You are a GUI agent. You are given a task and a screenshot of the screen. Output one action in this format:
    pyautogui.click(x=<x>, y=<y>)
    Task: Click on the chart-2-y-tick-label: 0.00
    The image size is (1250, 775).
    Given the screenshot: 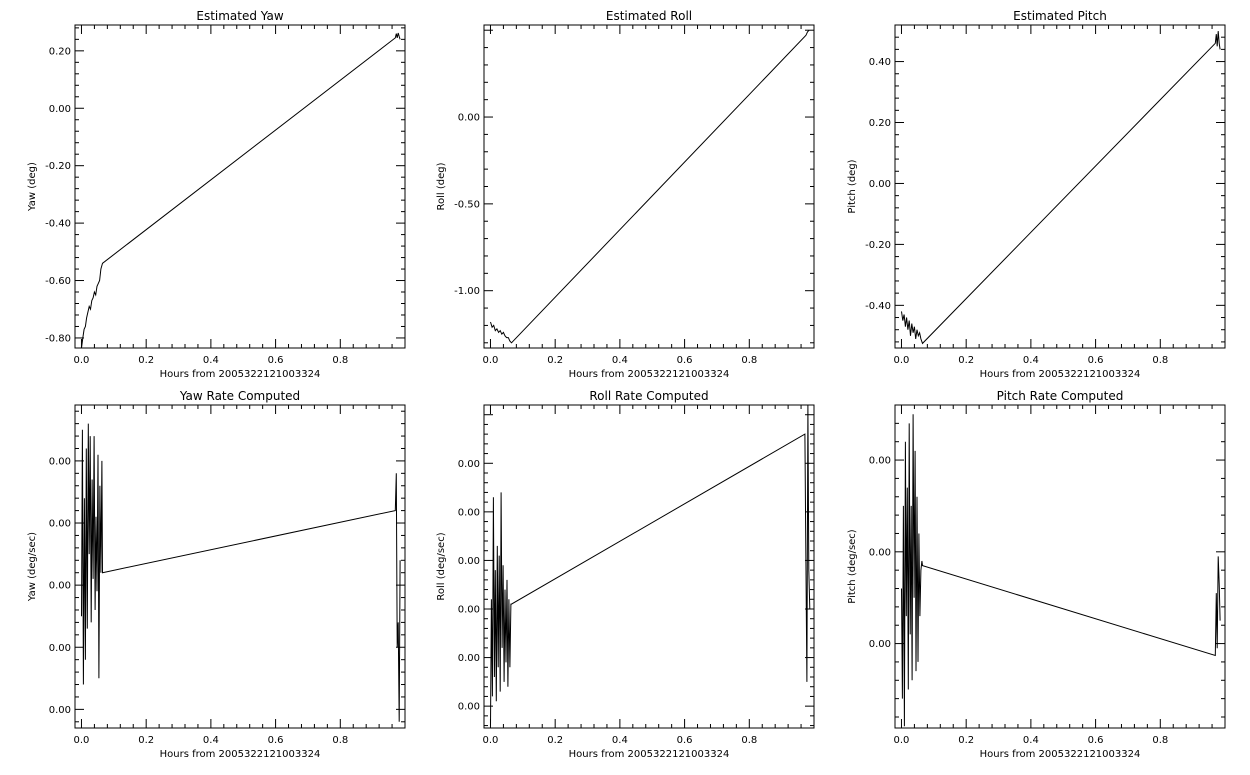 What is the action you would take?
    pyautogui.click(x=469, y=118)
    